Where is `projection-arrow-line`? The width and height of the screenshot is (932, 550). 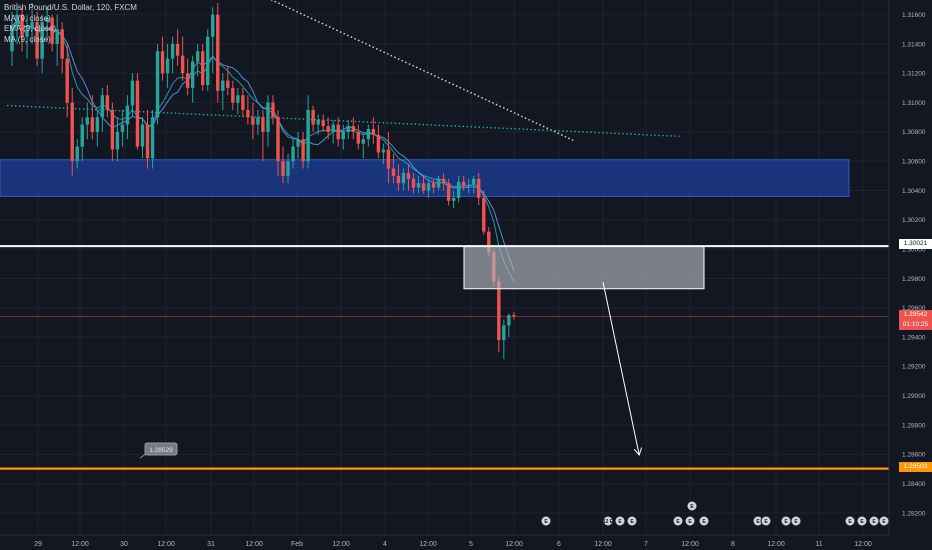
projection-arrow-line is located at coordinates (620, 367).